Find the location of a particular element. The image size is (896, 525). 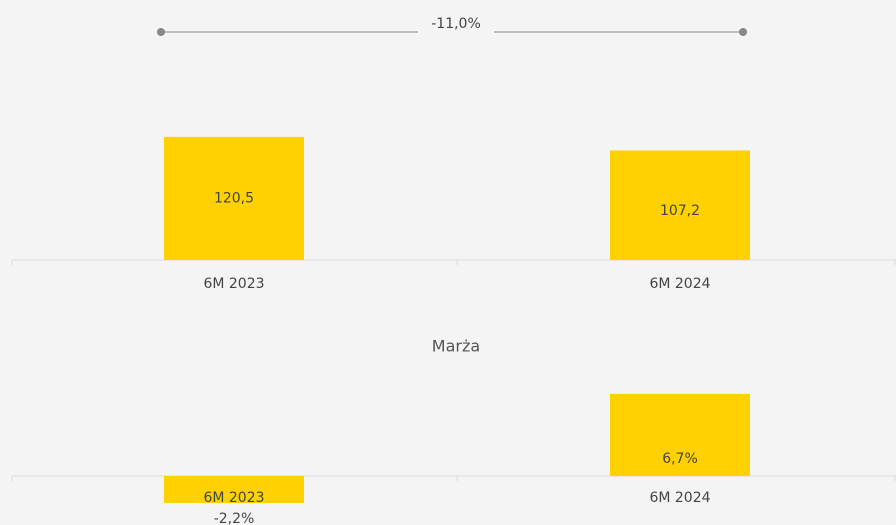

value-label: 107,2 is located at coordinates (680, 211).